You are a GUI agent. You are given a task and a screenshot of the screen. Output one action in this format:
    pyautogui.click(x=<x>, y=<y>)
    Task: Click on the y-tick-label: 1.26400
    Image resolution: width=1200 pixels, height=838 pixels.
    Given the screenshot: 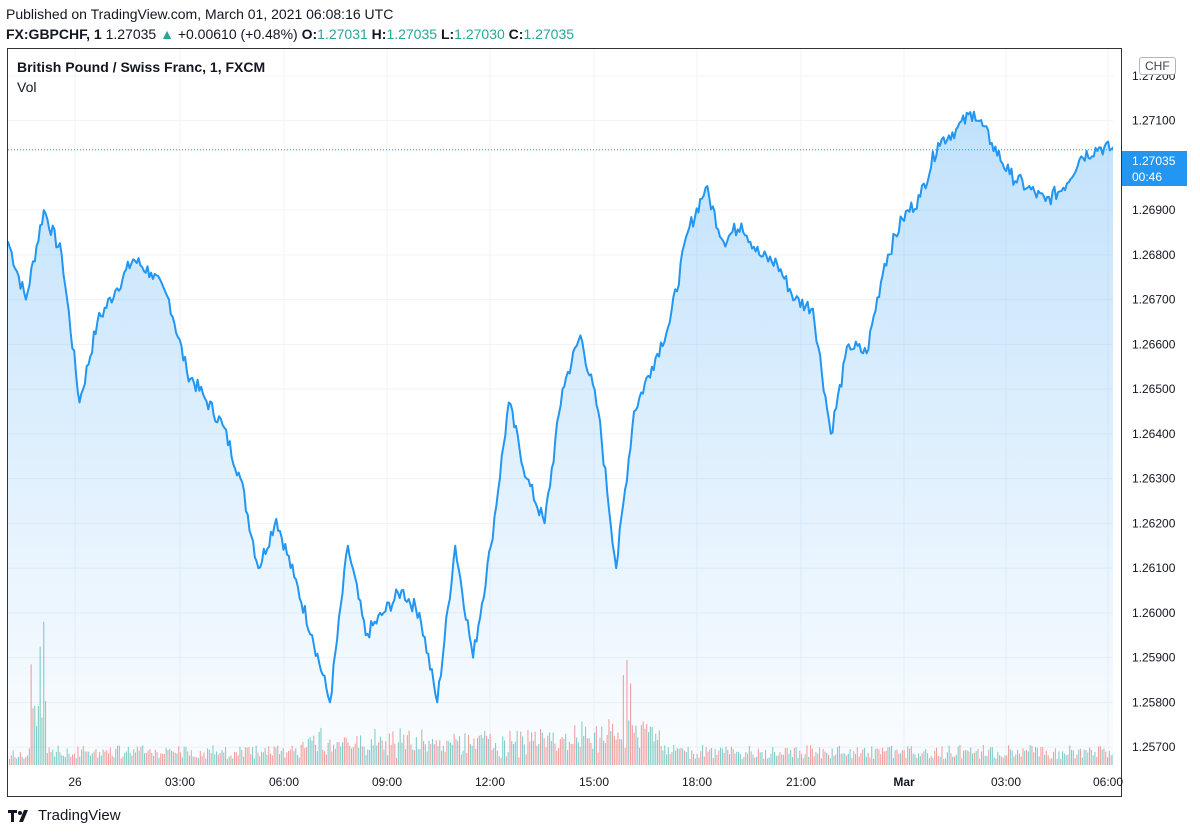 What is the action you would take?
    pyautogui.click(x=1154, y=434)
    